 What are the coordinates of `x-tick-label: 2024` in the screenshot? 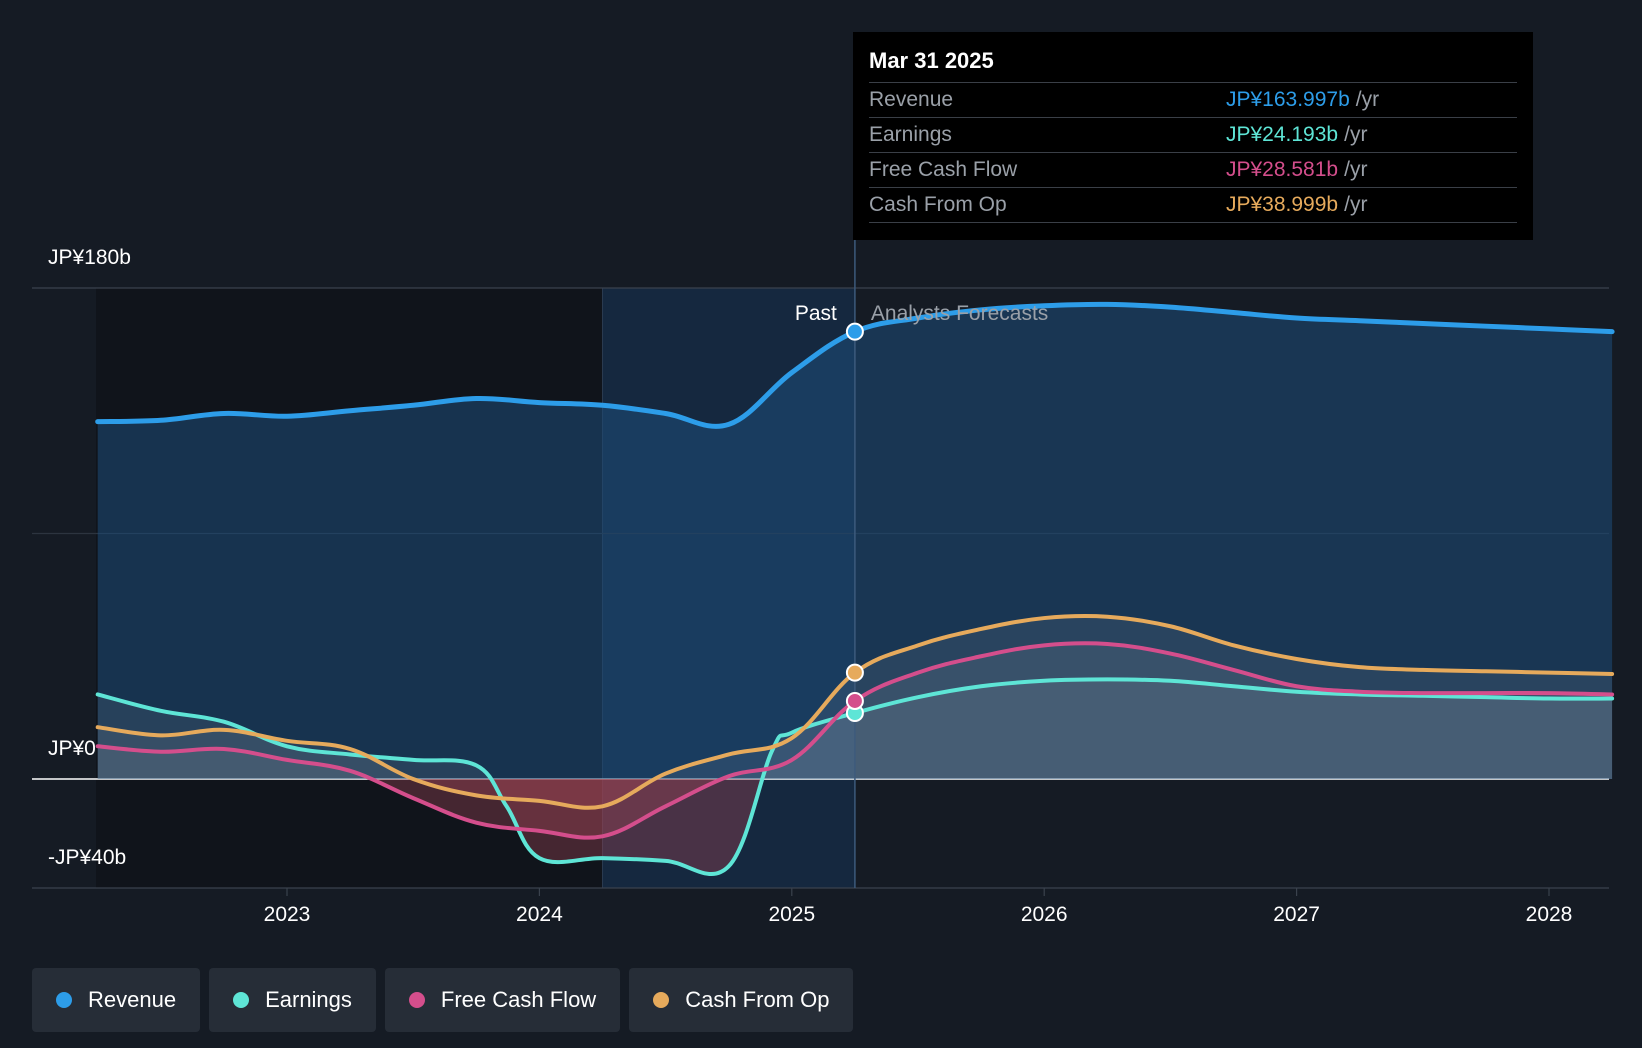 It's located at (539, 914).